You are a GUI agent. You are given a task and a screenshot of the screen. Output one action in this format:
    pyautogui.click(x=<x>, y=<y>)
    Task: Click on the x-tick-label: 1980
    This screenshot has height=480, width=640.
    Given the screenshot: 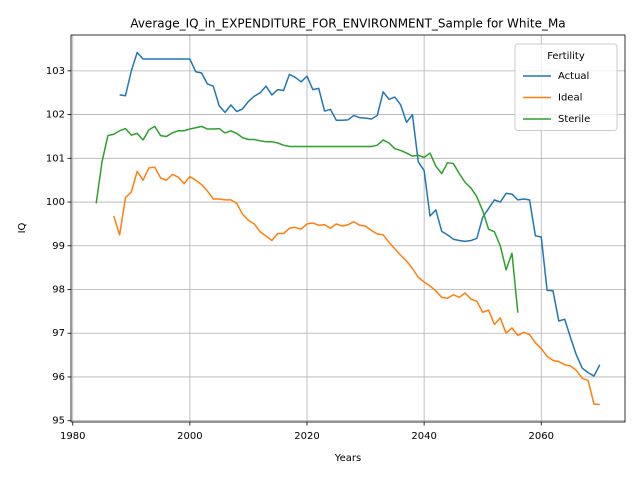 What is the action you would take?
    pyautogui.click(x=72, y=436)
    